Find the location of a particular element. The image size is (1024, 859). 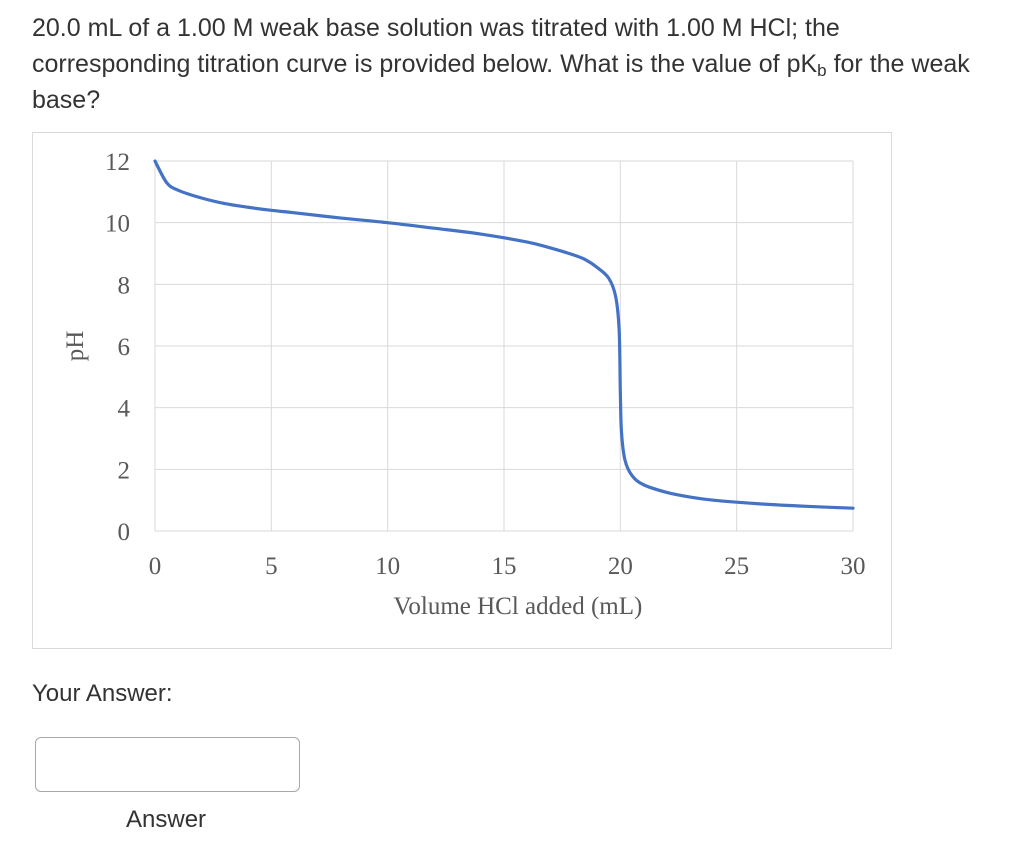

x-tick-label: 25 is located at coordinates (736, 566).